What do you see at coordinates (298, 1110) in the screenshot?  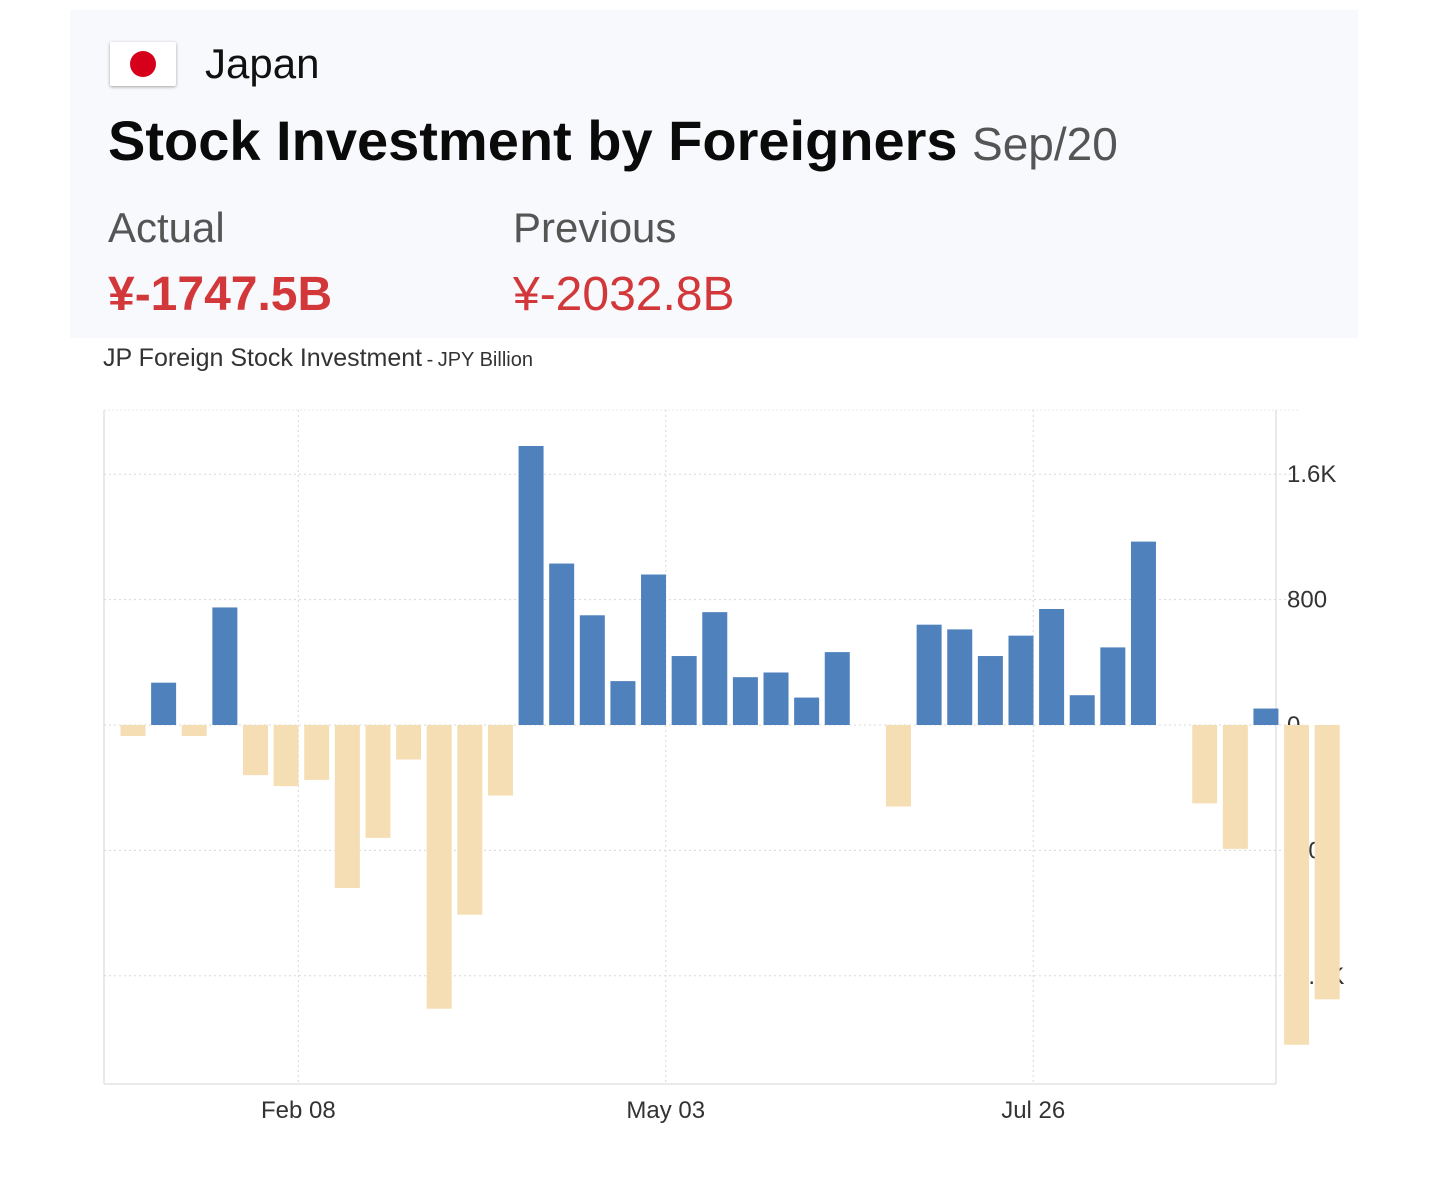 I see `x-tick-label: Feb 08` at bounding box center [298, 1110].